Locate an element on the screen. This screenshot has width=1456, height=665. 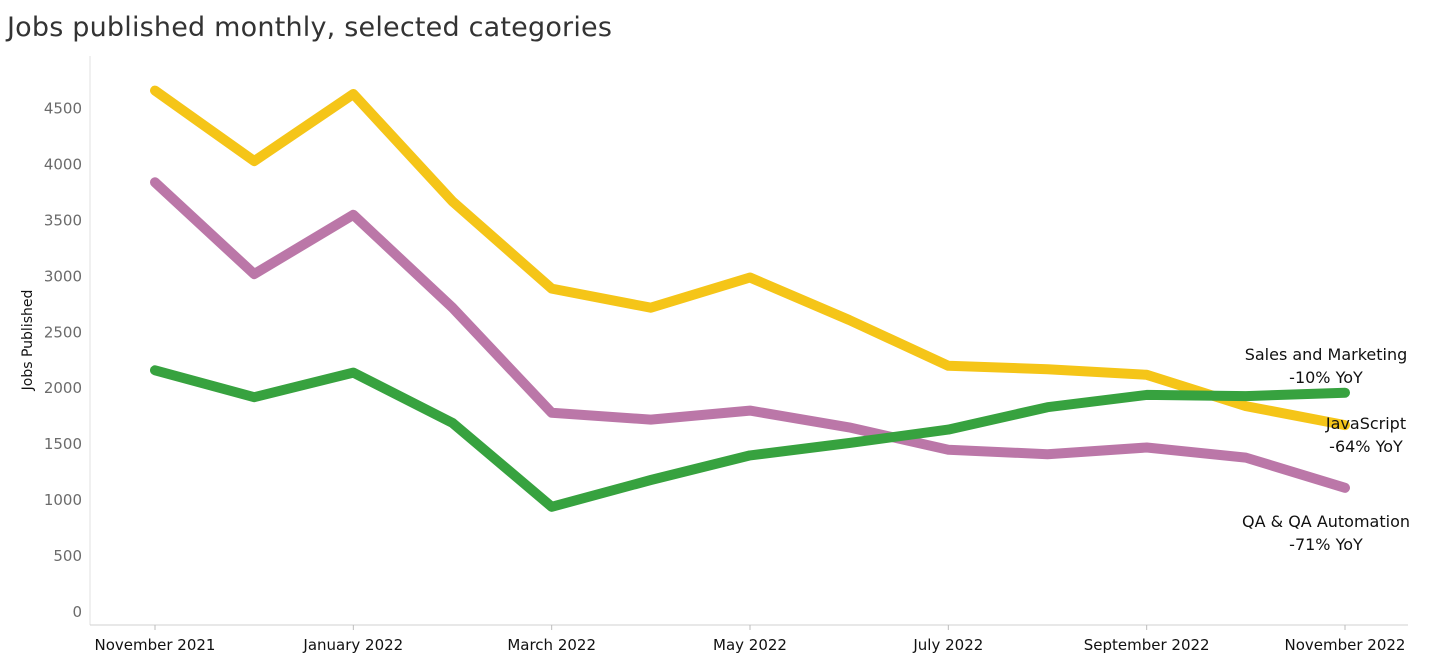
y-tick-label: 0 is located at coordinates (77, 612).